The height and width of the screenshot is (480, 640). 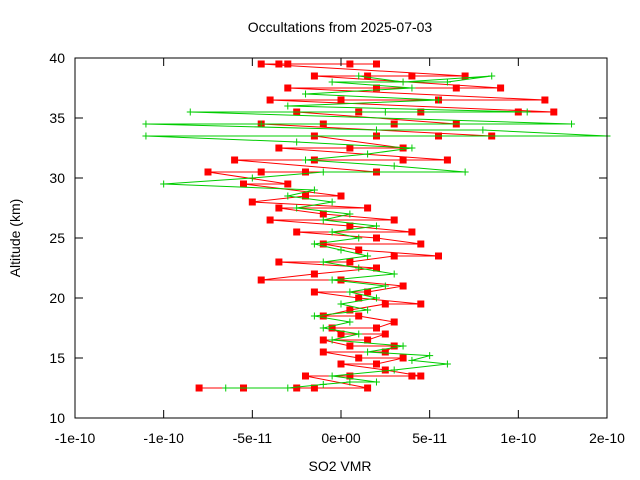 What do you see at coordinates (57, 358) in the screenshot?
I see `y-tick-label: 15` at bounding box center [57, 358].